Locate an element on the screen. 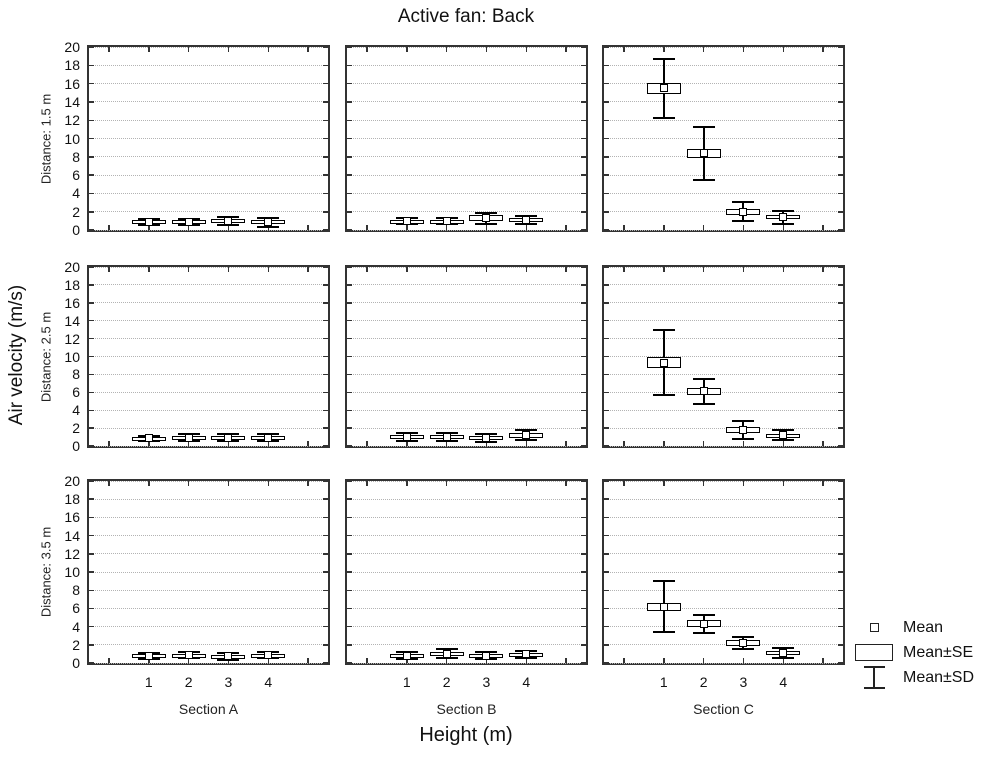 The height and width of the screenshot is (765, 1000). legend-label: Mean±SE is located at coordinates (938, 652).